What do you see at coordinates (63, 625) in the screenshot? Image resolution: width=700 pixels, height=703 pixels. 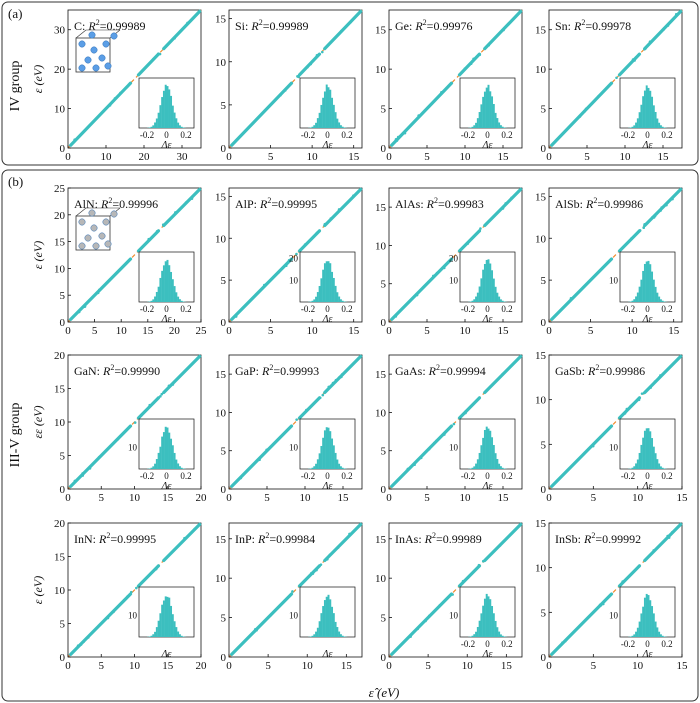 I see `y-tick-label: 5` at bounding box center [63, 625].